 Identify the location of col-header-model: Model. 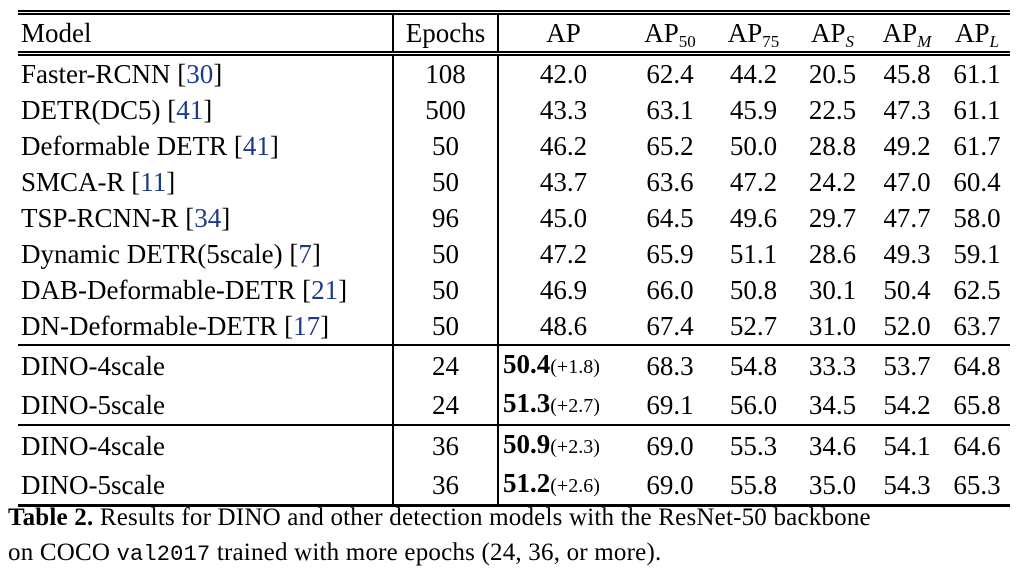
(206, 33).